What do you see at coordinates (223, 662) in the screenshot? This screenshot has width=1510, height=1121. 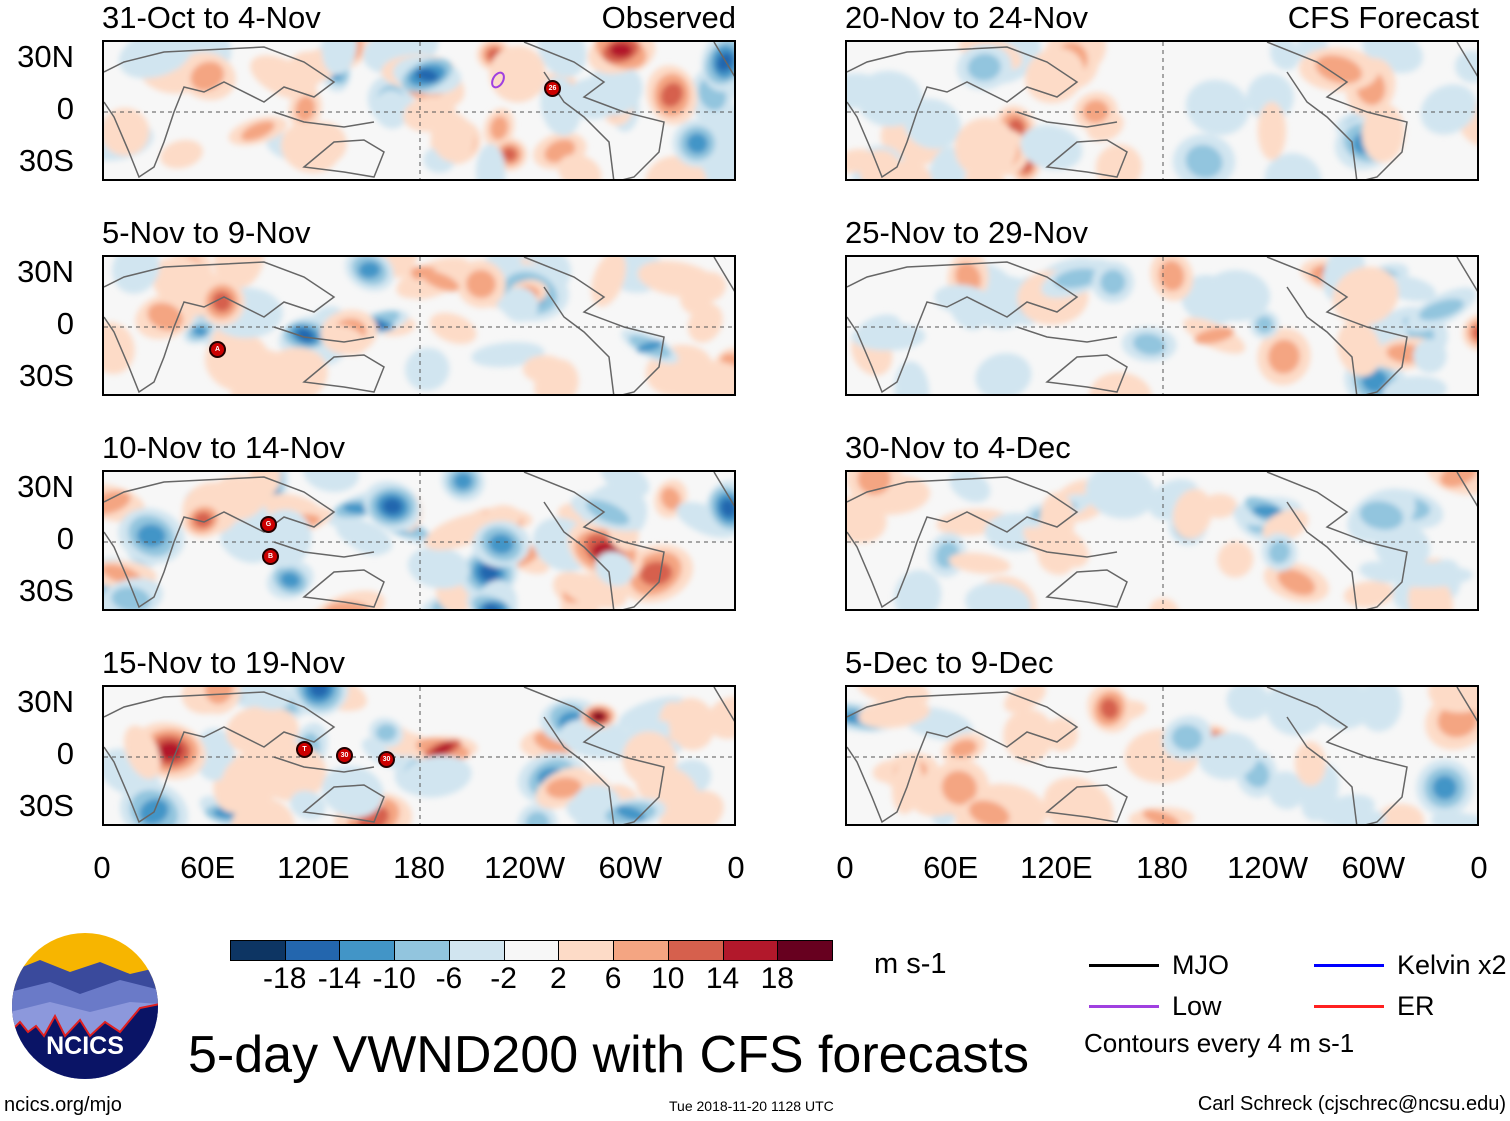 I see `panel-title: 15-Nov to 19-Nov` at bounding box center [223, 662].